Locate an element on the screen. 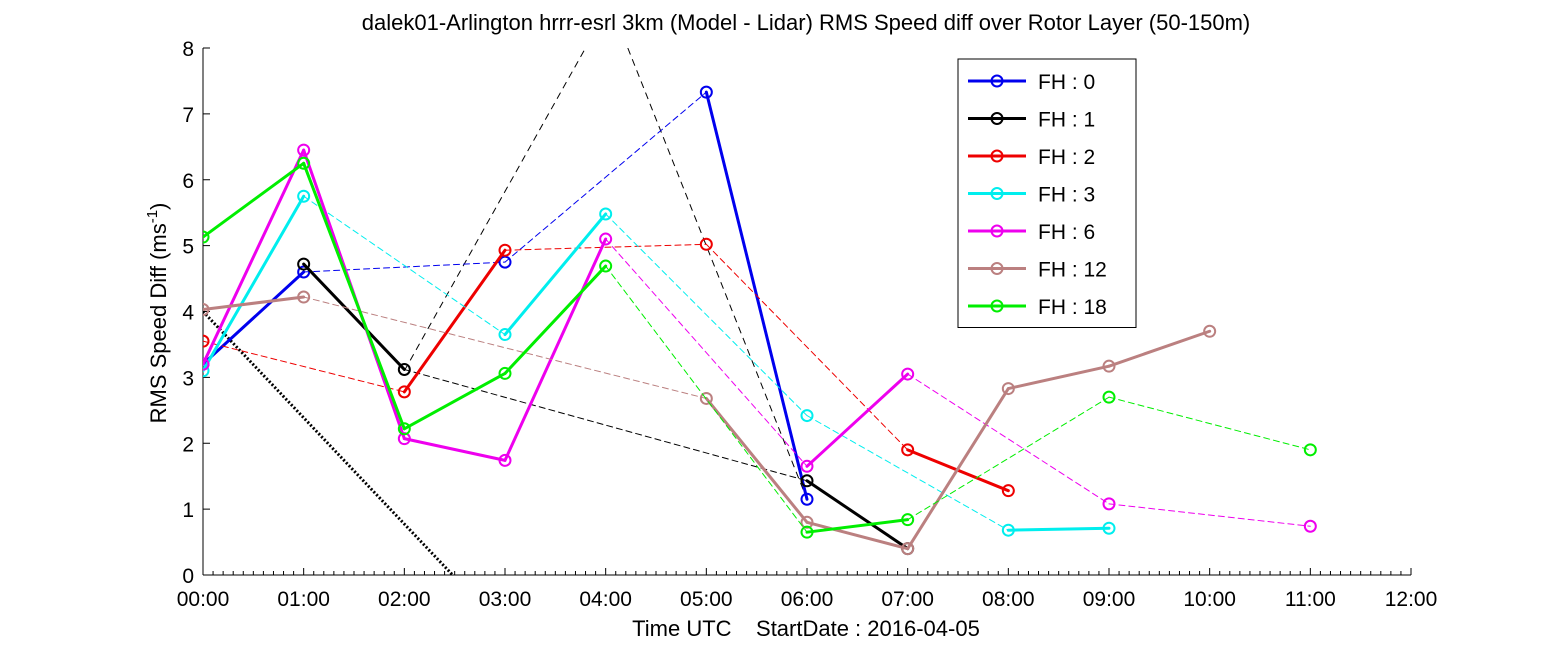 The height and width of the screenshot is (656, 1559). legend-entry: FH : 6 is located at coordinates (1031, 232).